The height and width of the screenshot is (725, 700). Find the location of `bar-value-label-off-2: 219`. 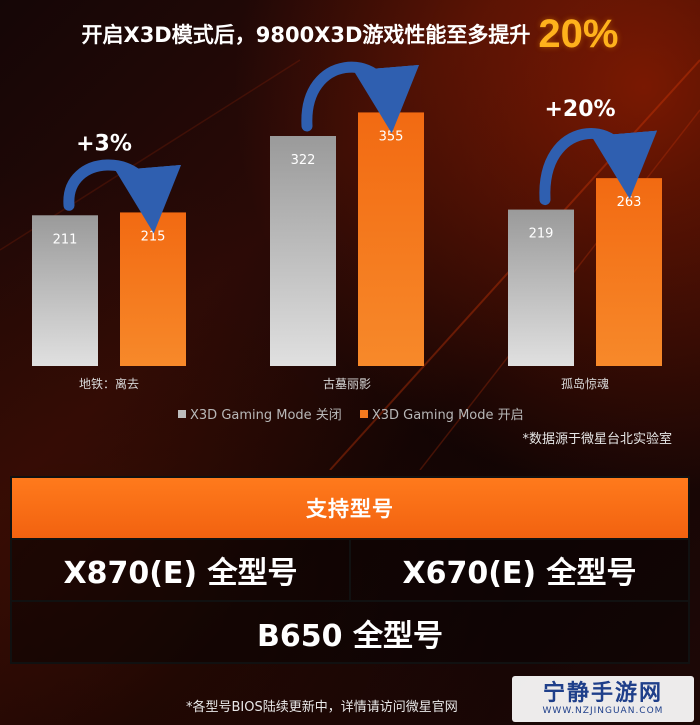

bar-value-label-off-2: 219 is located at coordinates (541, 234).